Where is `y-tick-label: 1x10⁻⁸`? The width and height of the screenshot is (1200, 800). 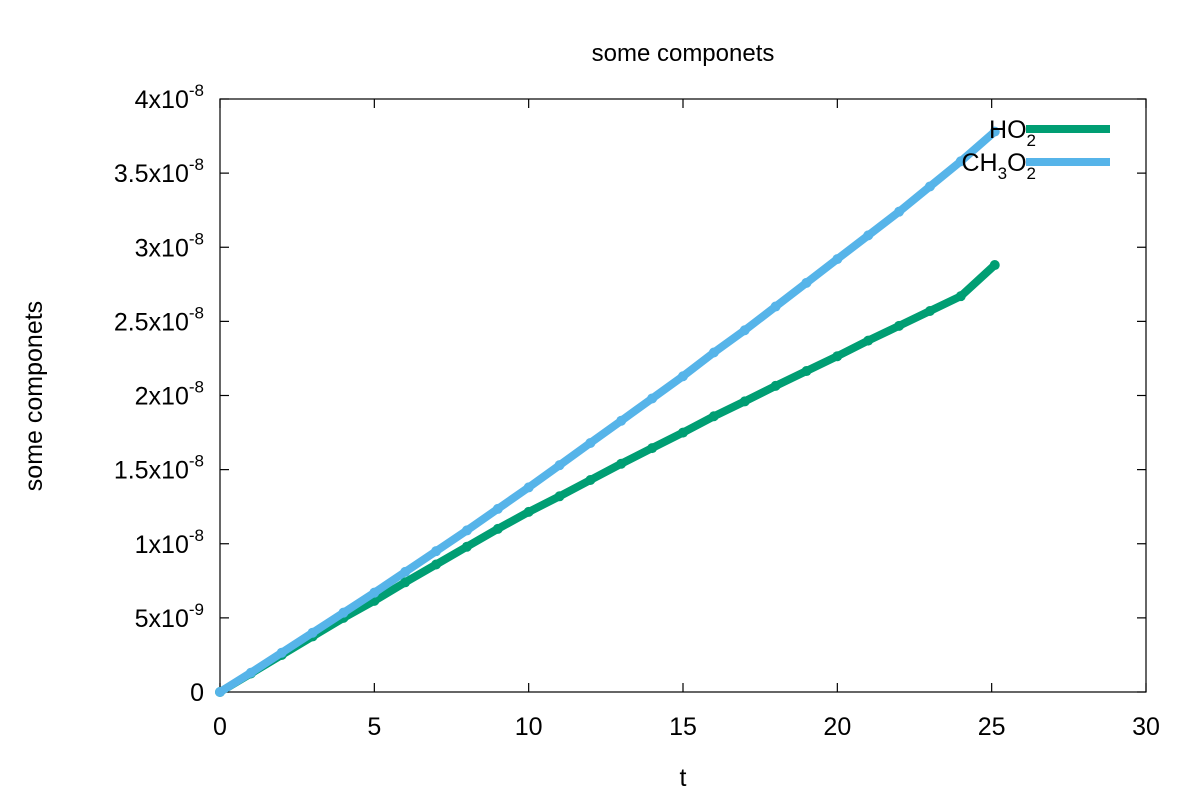
y-tick-label: 1x10⁻⁸ is located at coordinates (169, 542).